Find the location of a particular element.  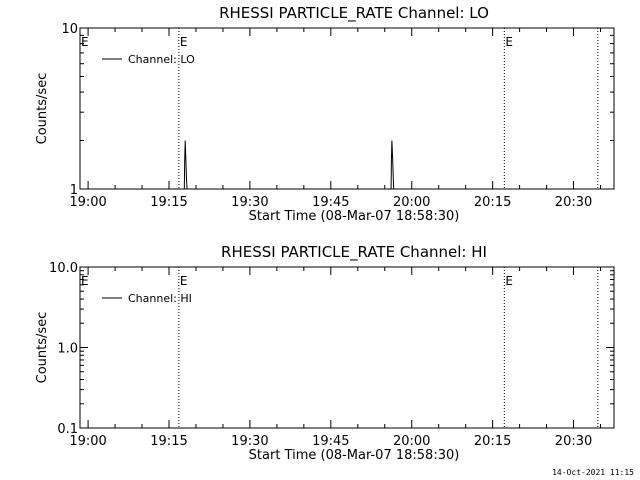

chart2-x-axis-label: Start Time (08-Mar-07 18:58:30) is located at coordinates (354, 455).